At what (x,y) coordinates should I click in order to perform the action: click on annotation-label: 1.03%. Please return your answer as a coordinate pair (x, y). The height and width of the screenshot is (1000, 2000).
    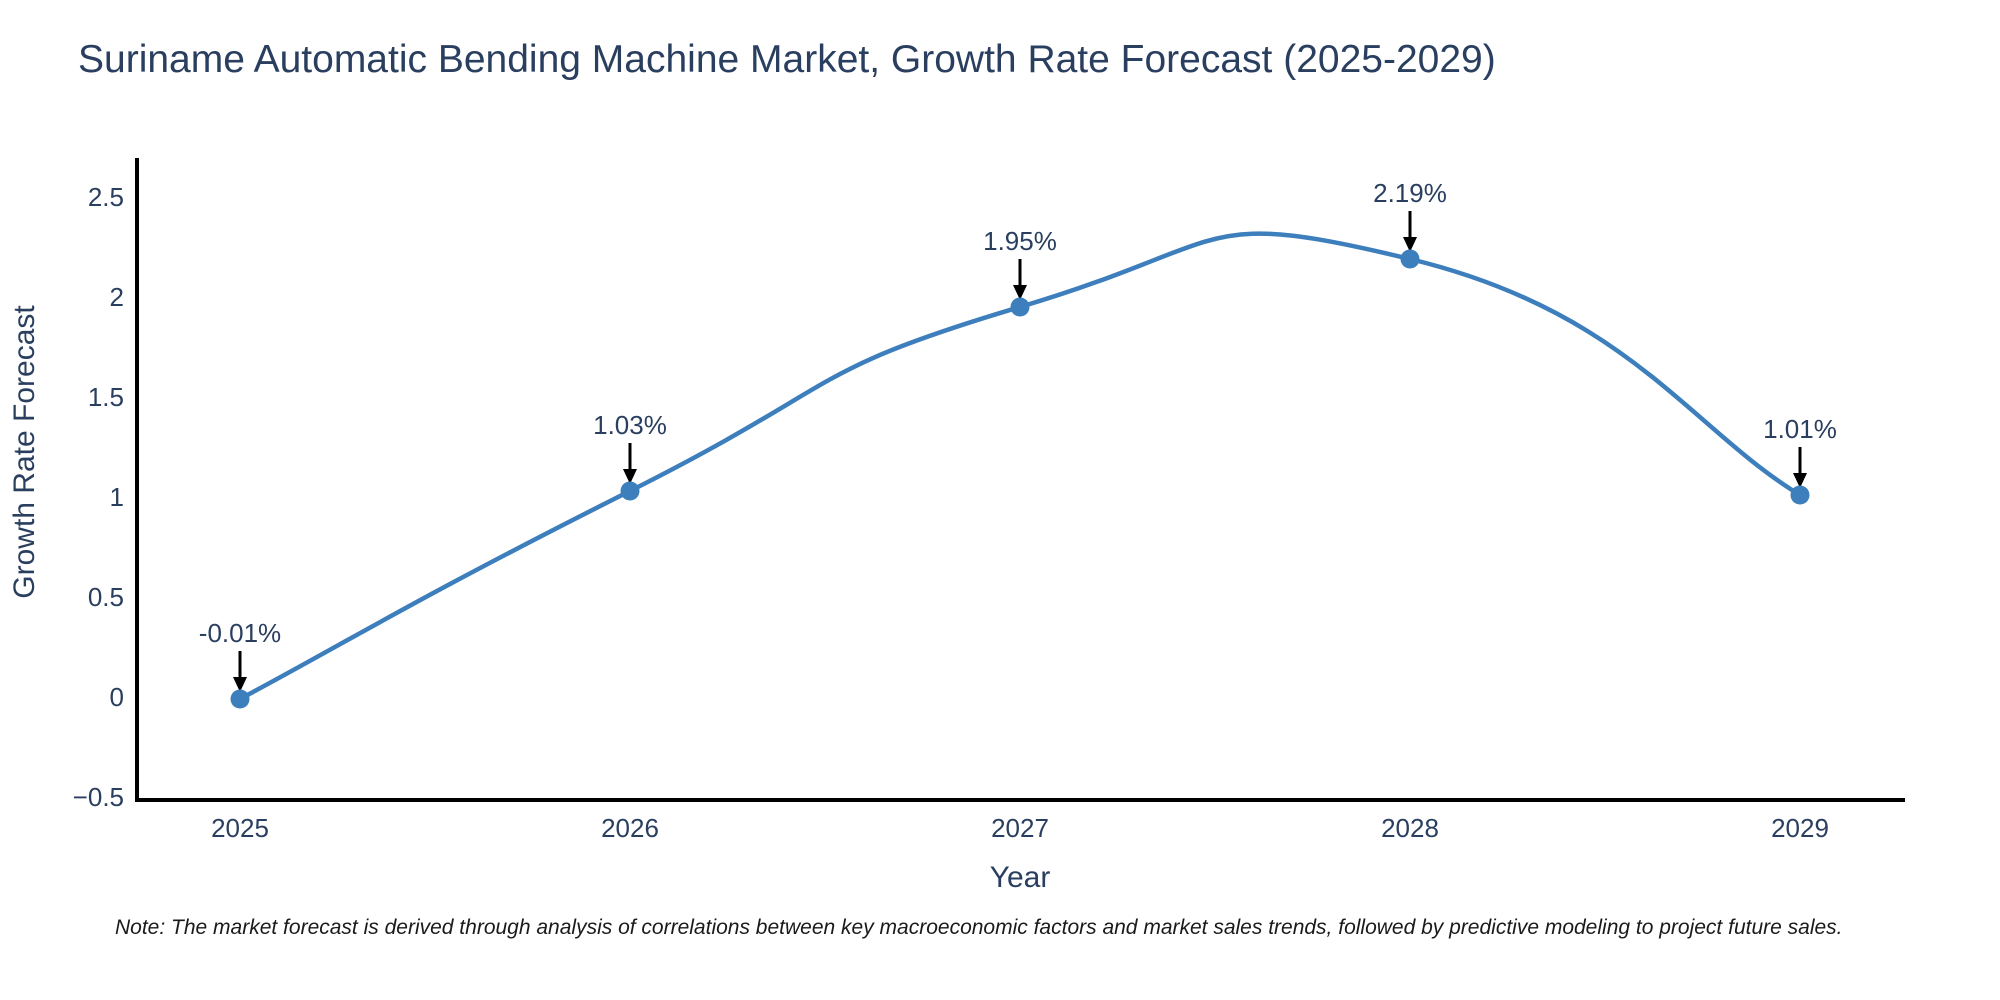
    Looking at the image, I should click on (630, 425).